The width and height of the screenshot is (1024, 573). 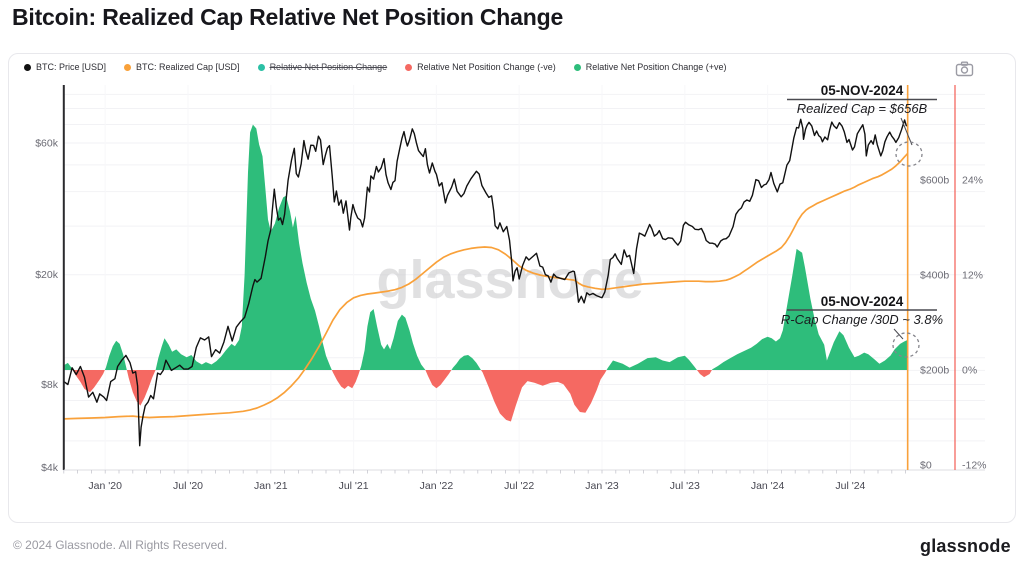 What do you see at coordinates (972, 181) in the screenshot?
I see `percent-tick-label: 24%` at bounding box center [972, 181].